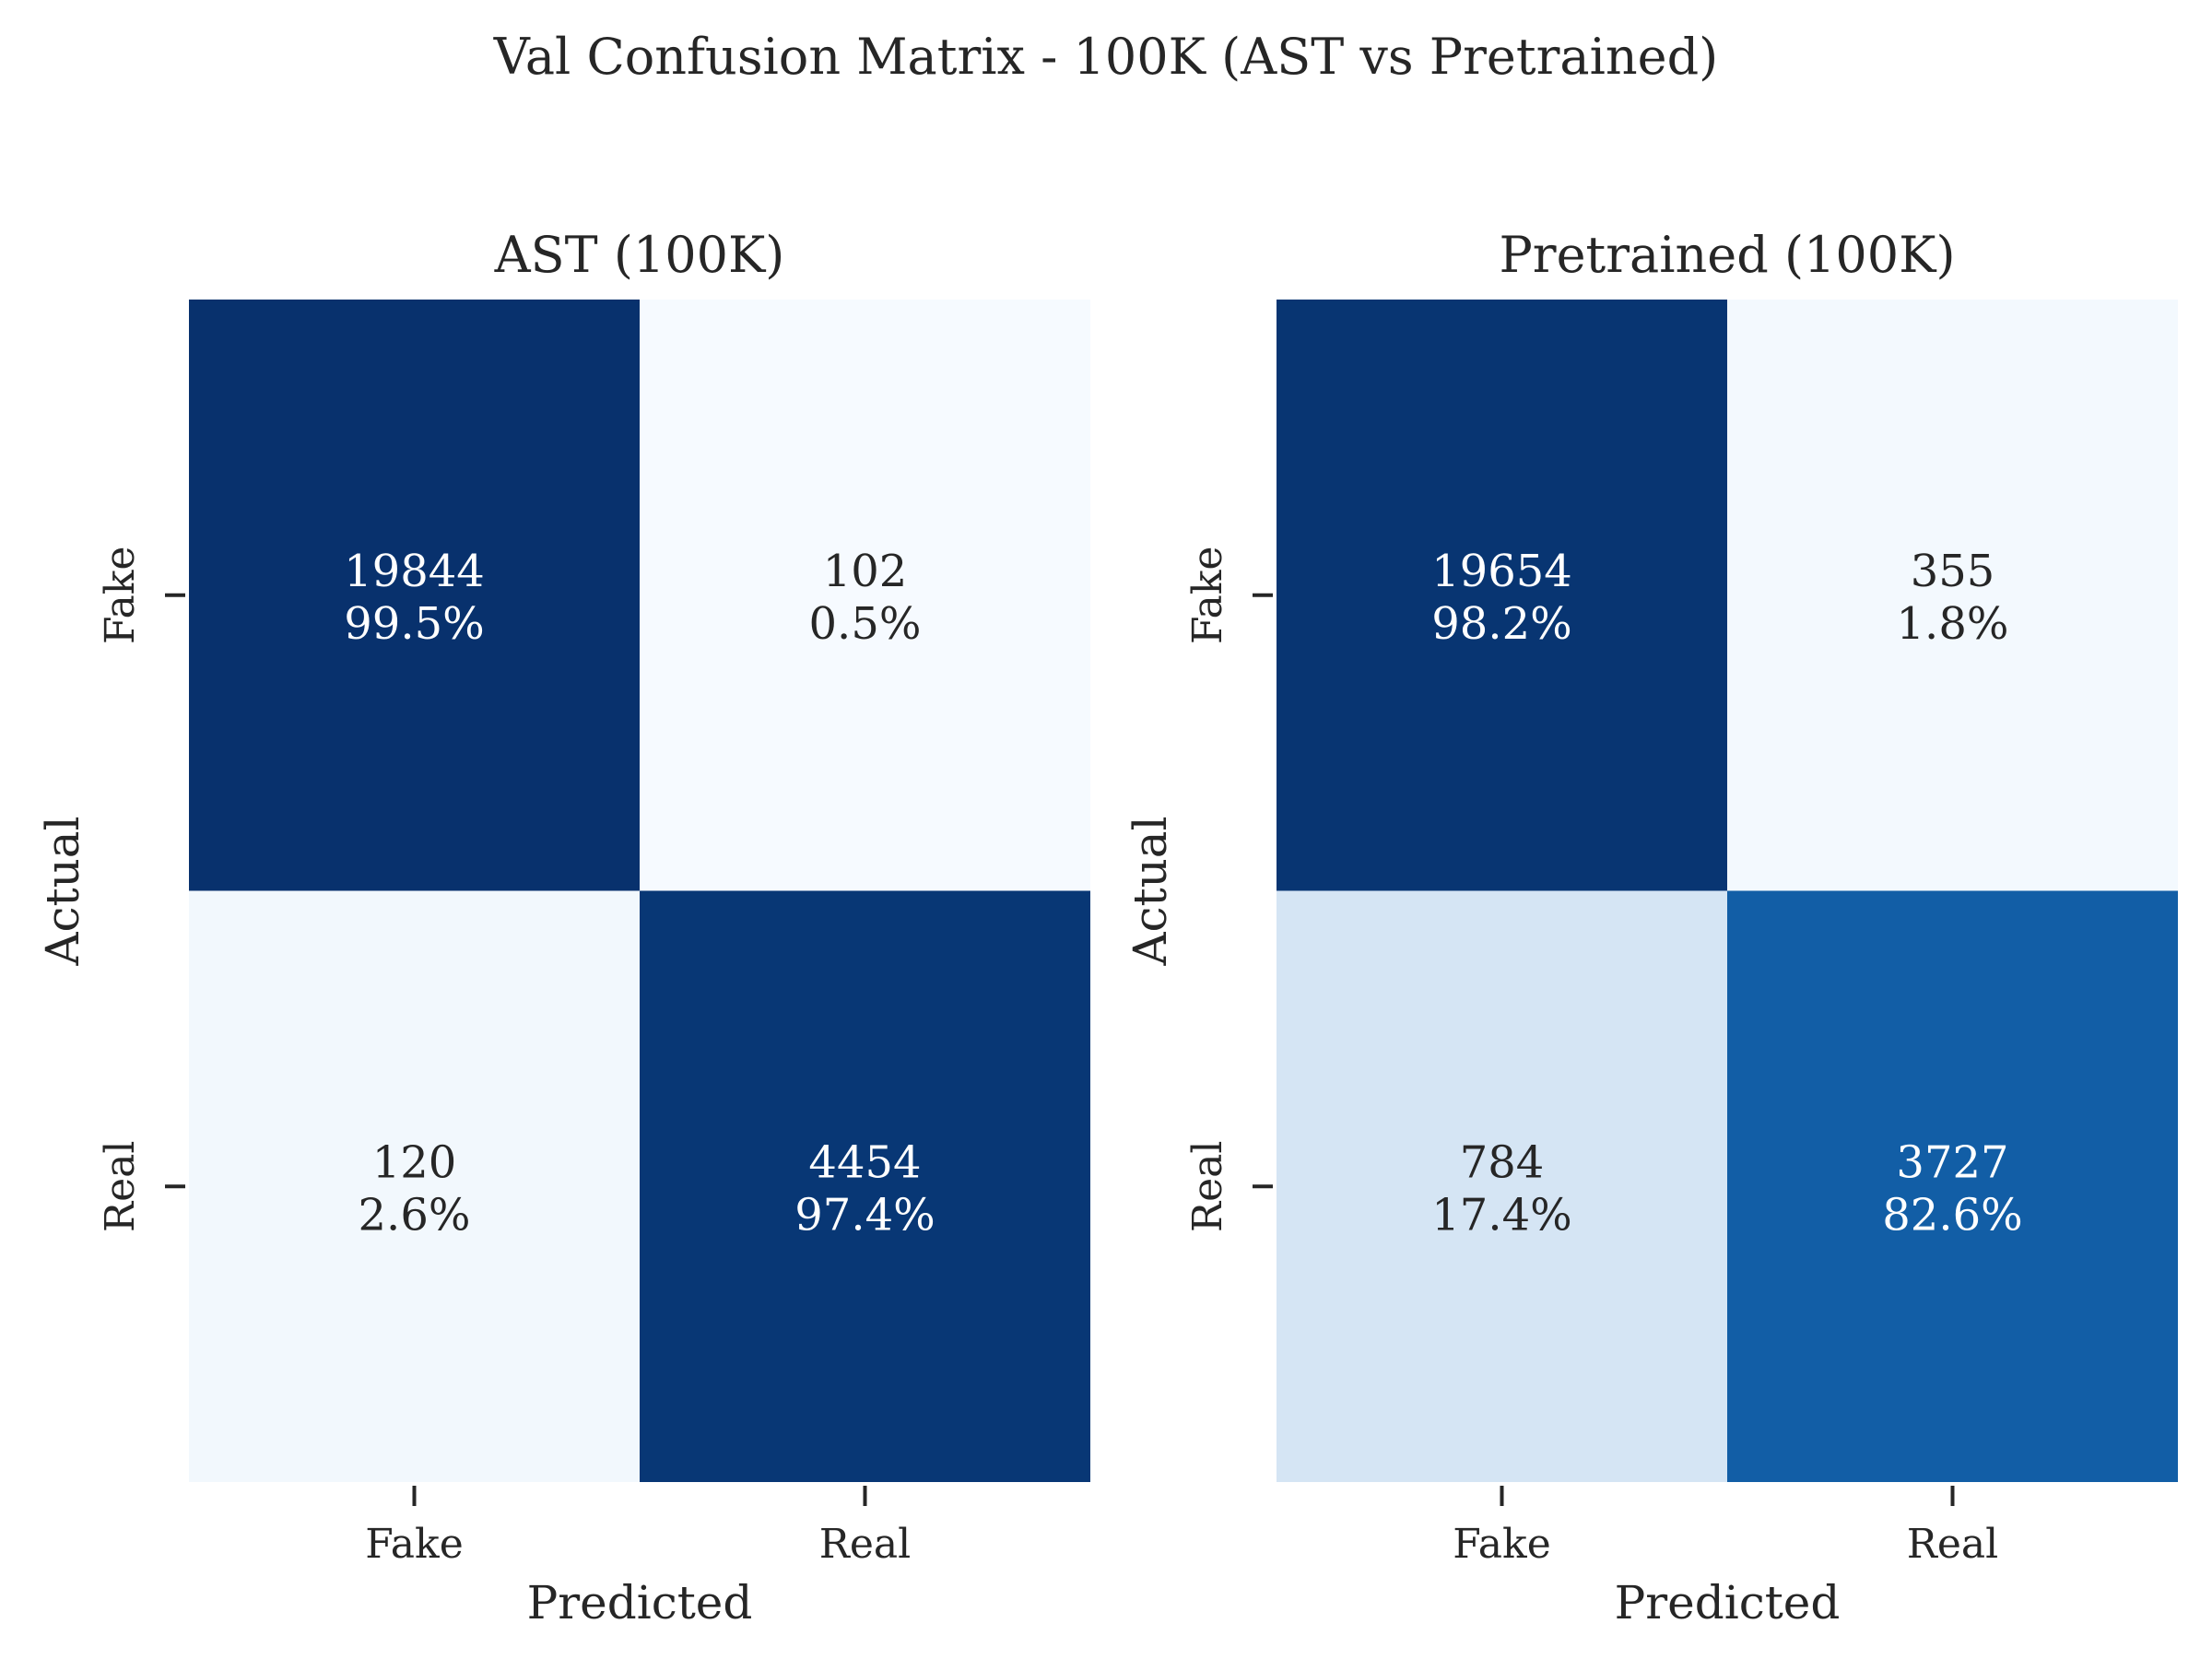 The image size is (2212, 1659). I want to click on cell-count-label: 3727, so click(1952, 1162).